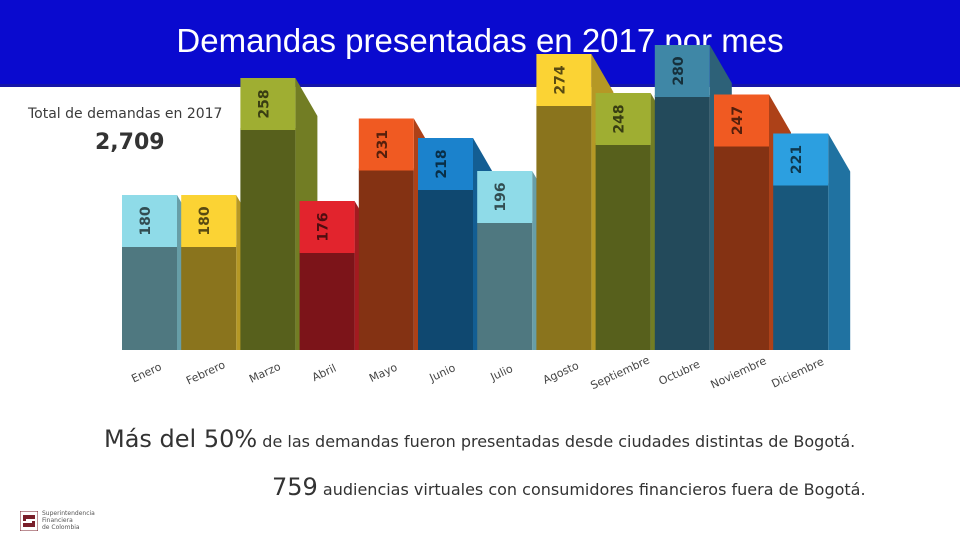  I want to click on bar-front-febrero, so click(209, 297).